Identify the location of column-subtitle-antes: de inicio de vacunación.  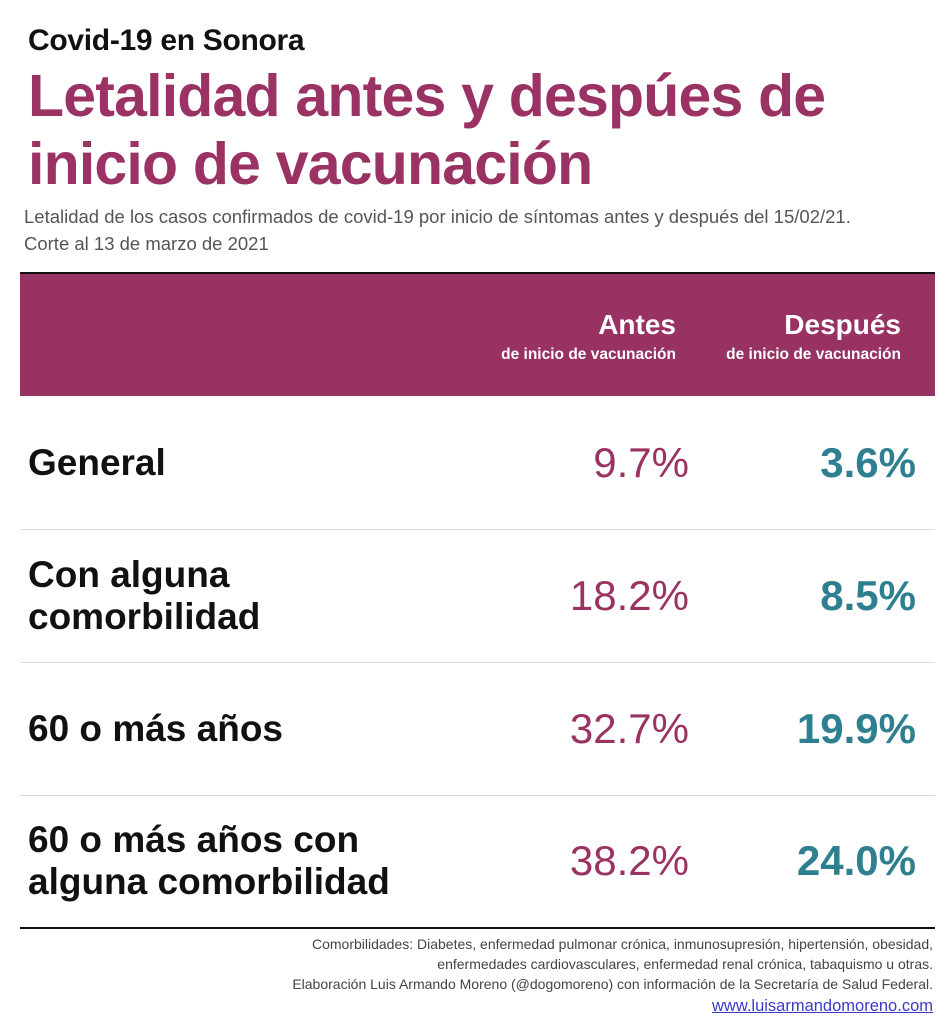
(588, 354).